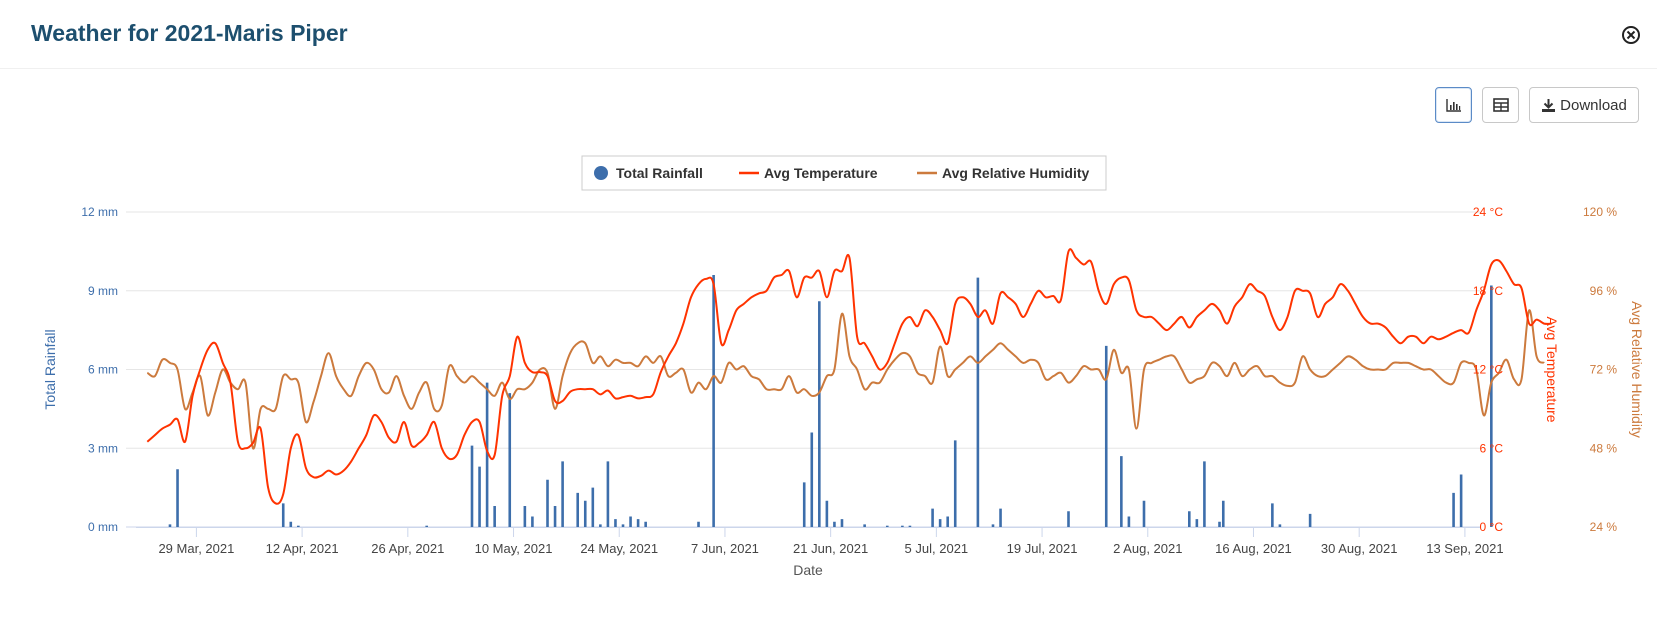  I want to click on table-view-button, so click(1500, 105).